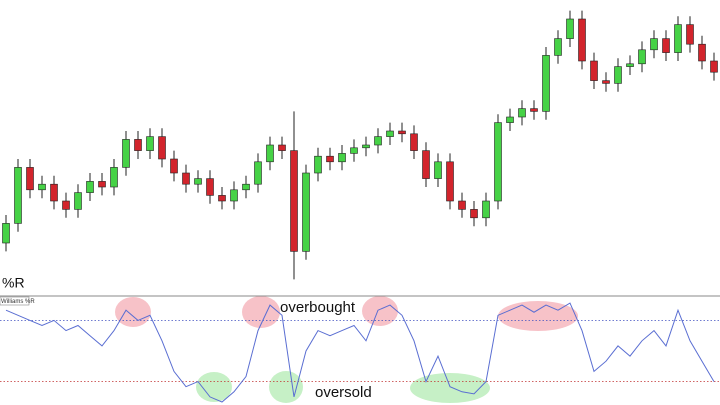 This screenshot has width=720, height=405. I want to click on indicator-label: Williams %R, so click(18, 302).